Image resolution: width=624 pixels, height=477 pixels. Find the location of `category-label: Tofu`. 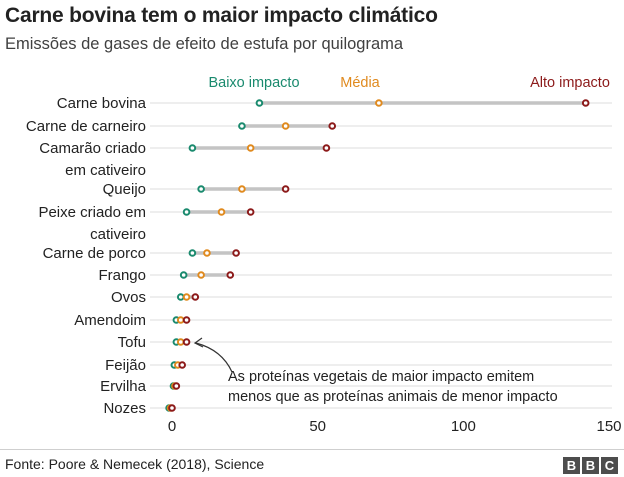

category-label: Tofu is located at coordinates (132, 342).